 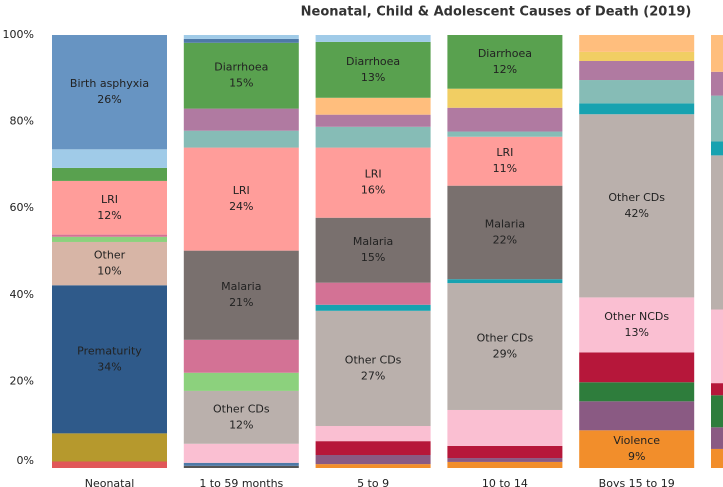 What do you see at coordinates (22, 380) in the screenshot?
I see `y-tick-label: 20%` at bounding box center [22, 380].